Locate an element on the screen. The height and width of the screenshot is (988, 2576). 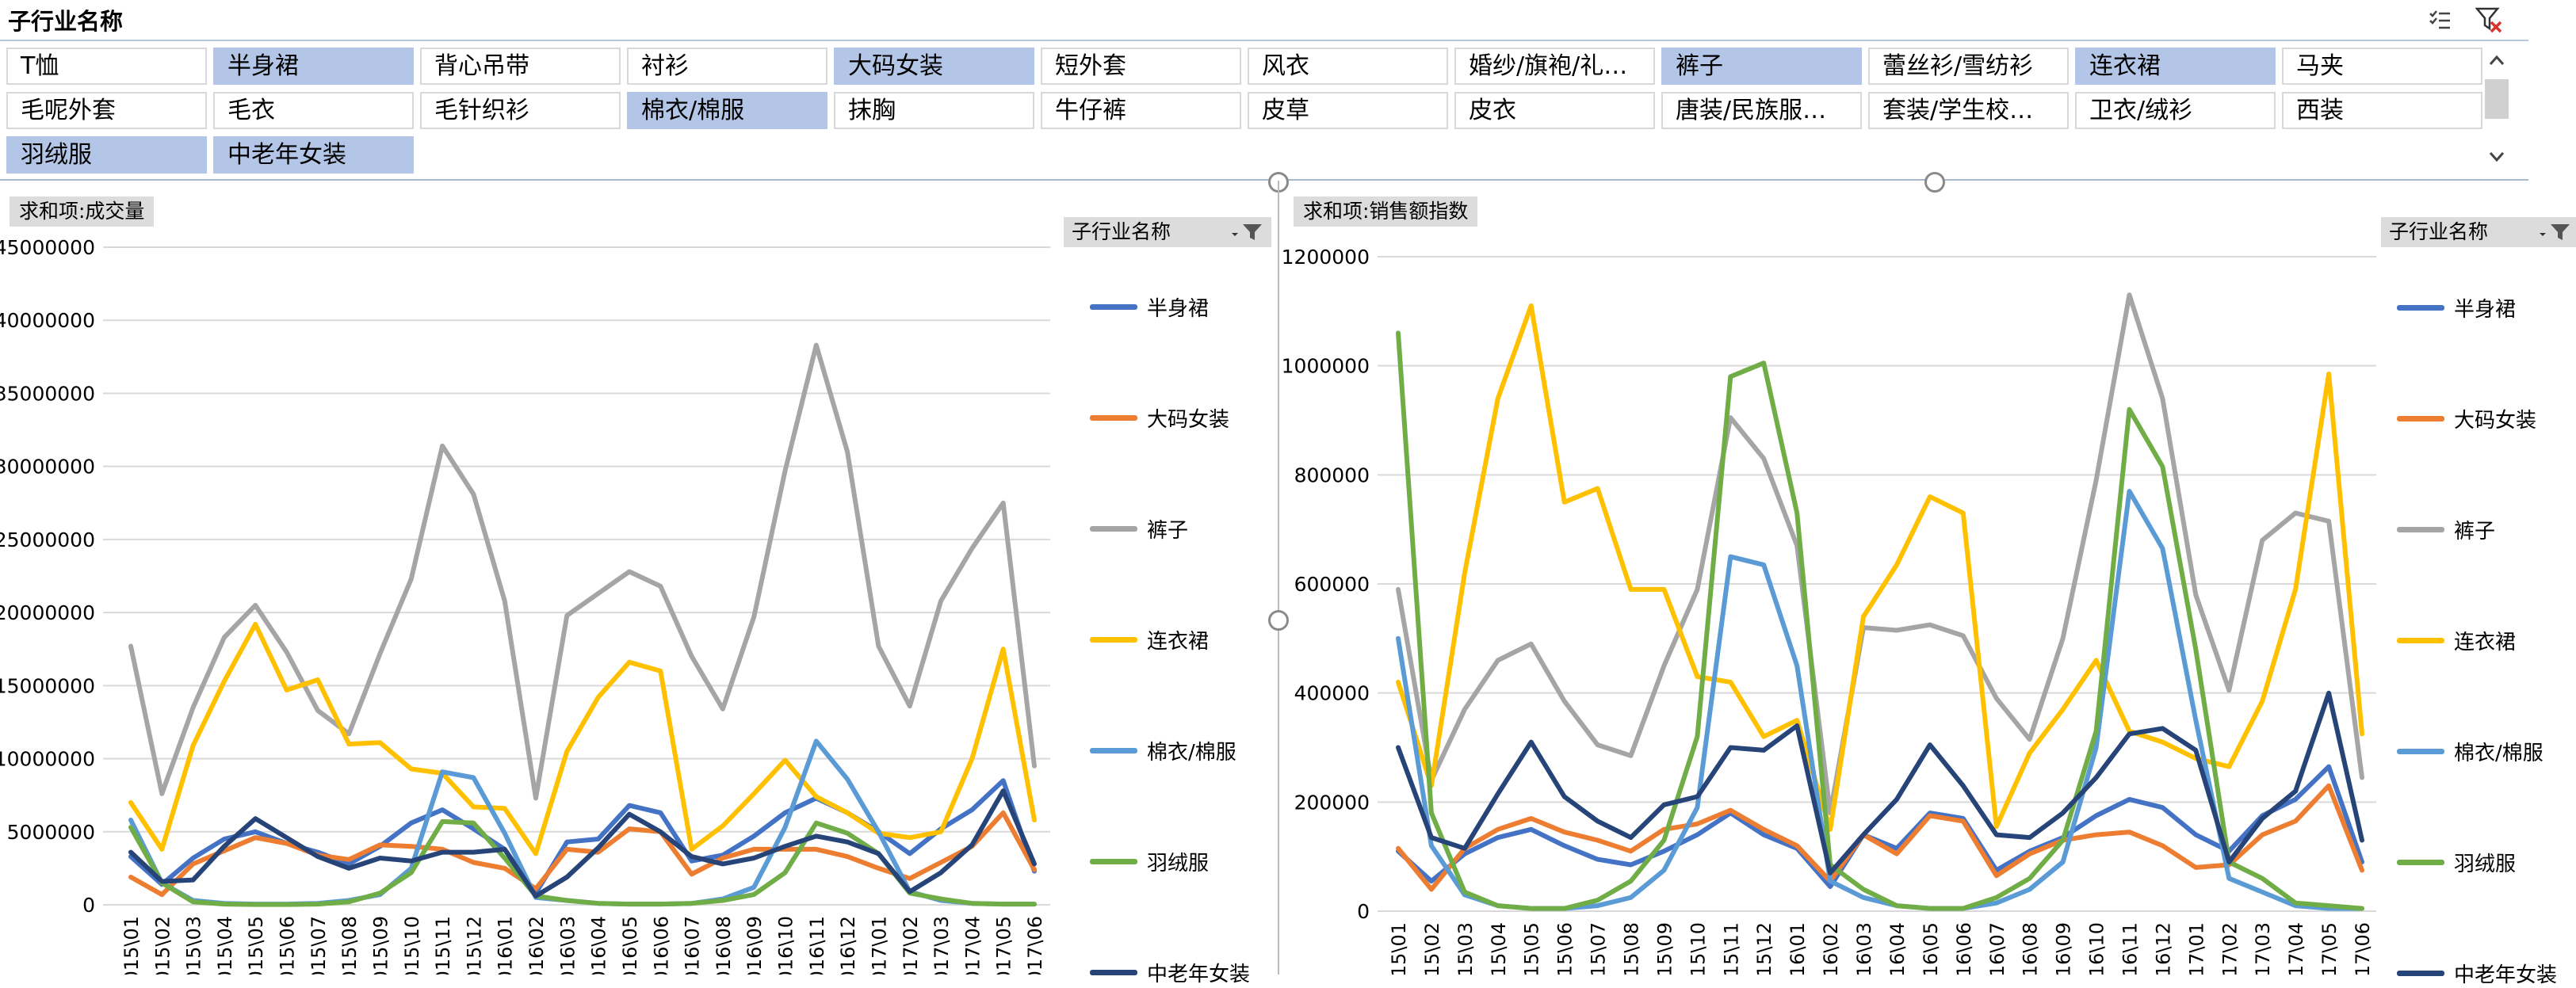
x-tick-label: 2015\09 is located at coordinates (381, 946).